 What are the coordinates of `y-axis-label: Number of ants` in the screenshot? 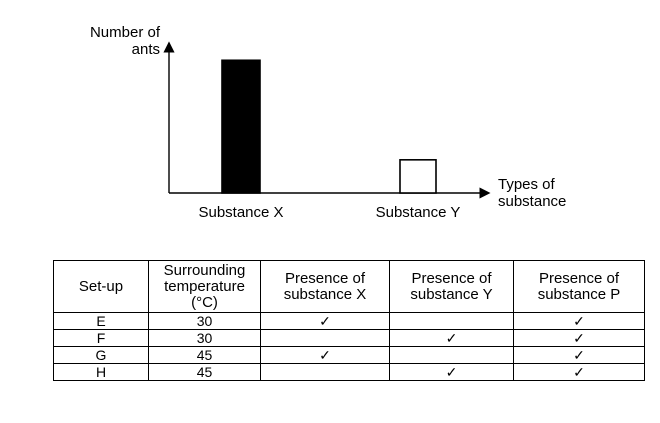 It's located at (124, 41).